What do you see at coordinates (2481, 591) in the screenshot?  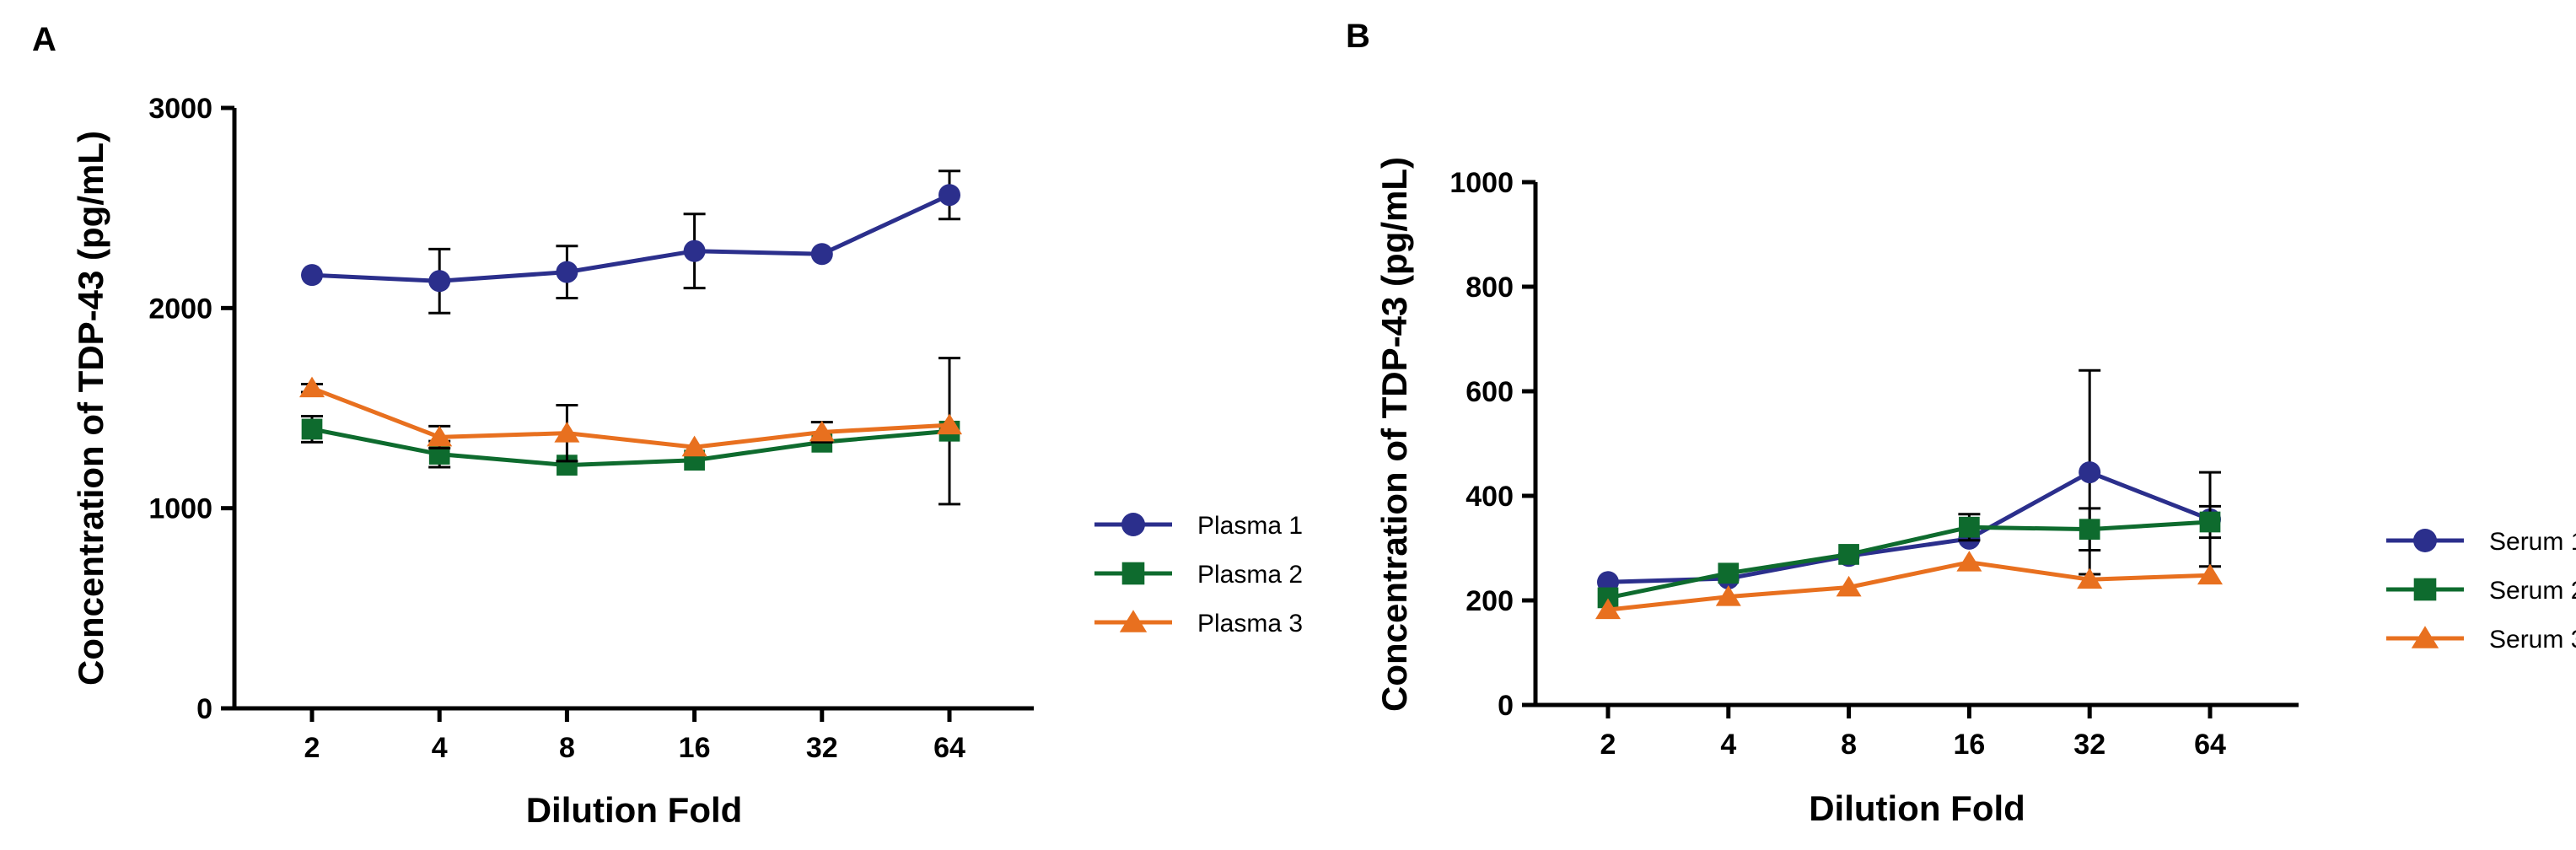 I see `legend-entry: Serum 2` at bounding box center [2481, 591].